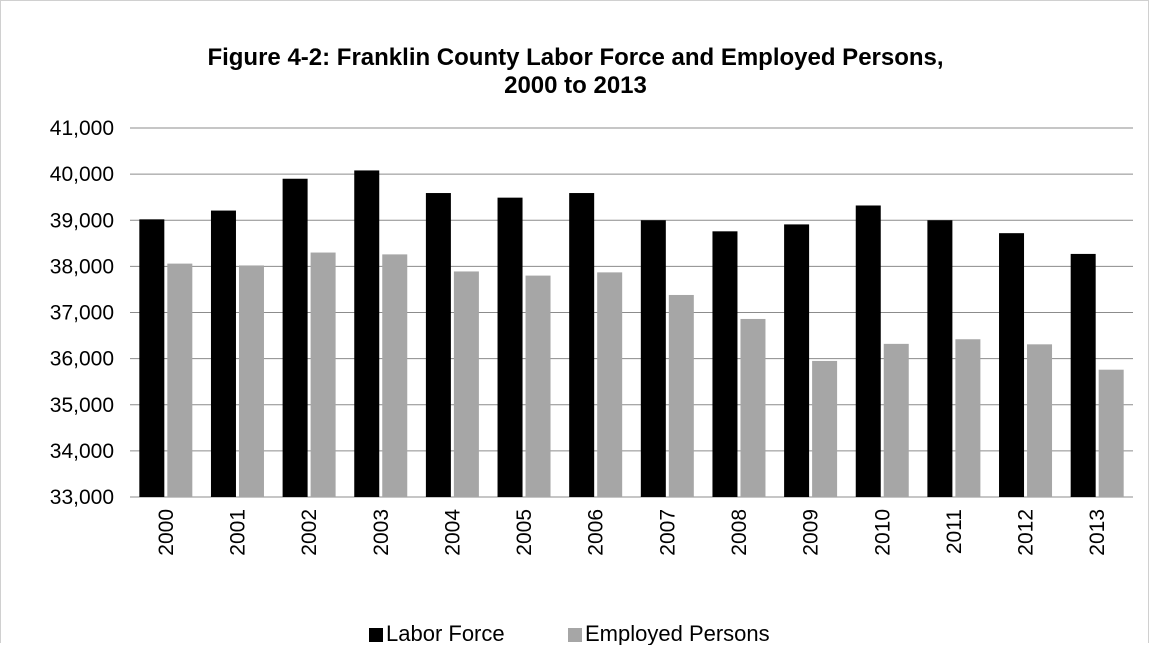 The image size is (1151, 645). Describe the element at coordinates (376, 635) in the screenshot. I see `legend-swatch-labor-force` at that location.